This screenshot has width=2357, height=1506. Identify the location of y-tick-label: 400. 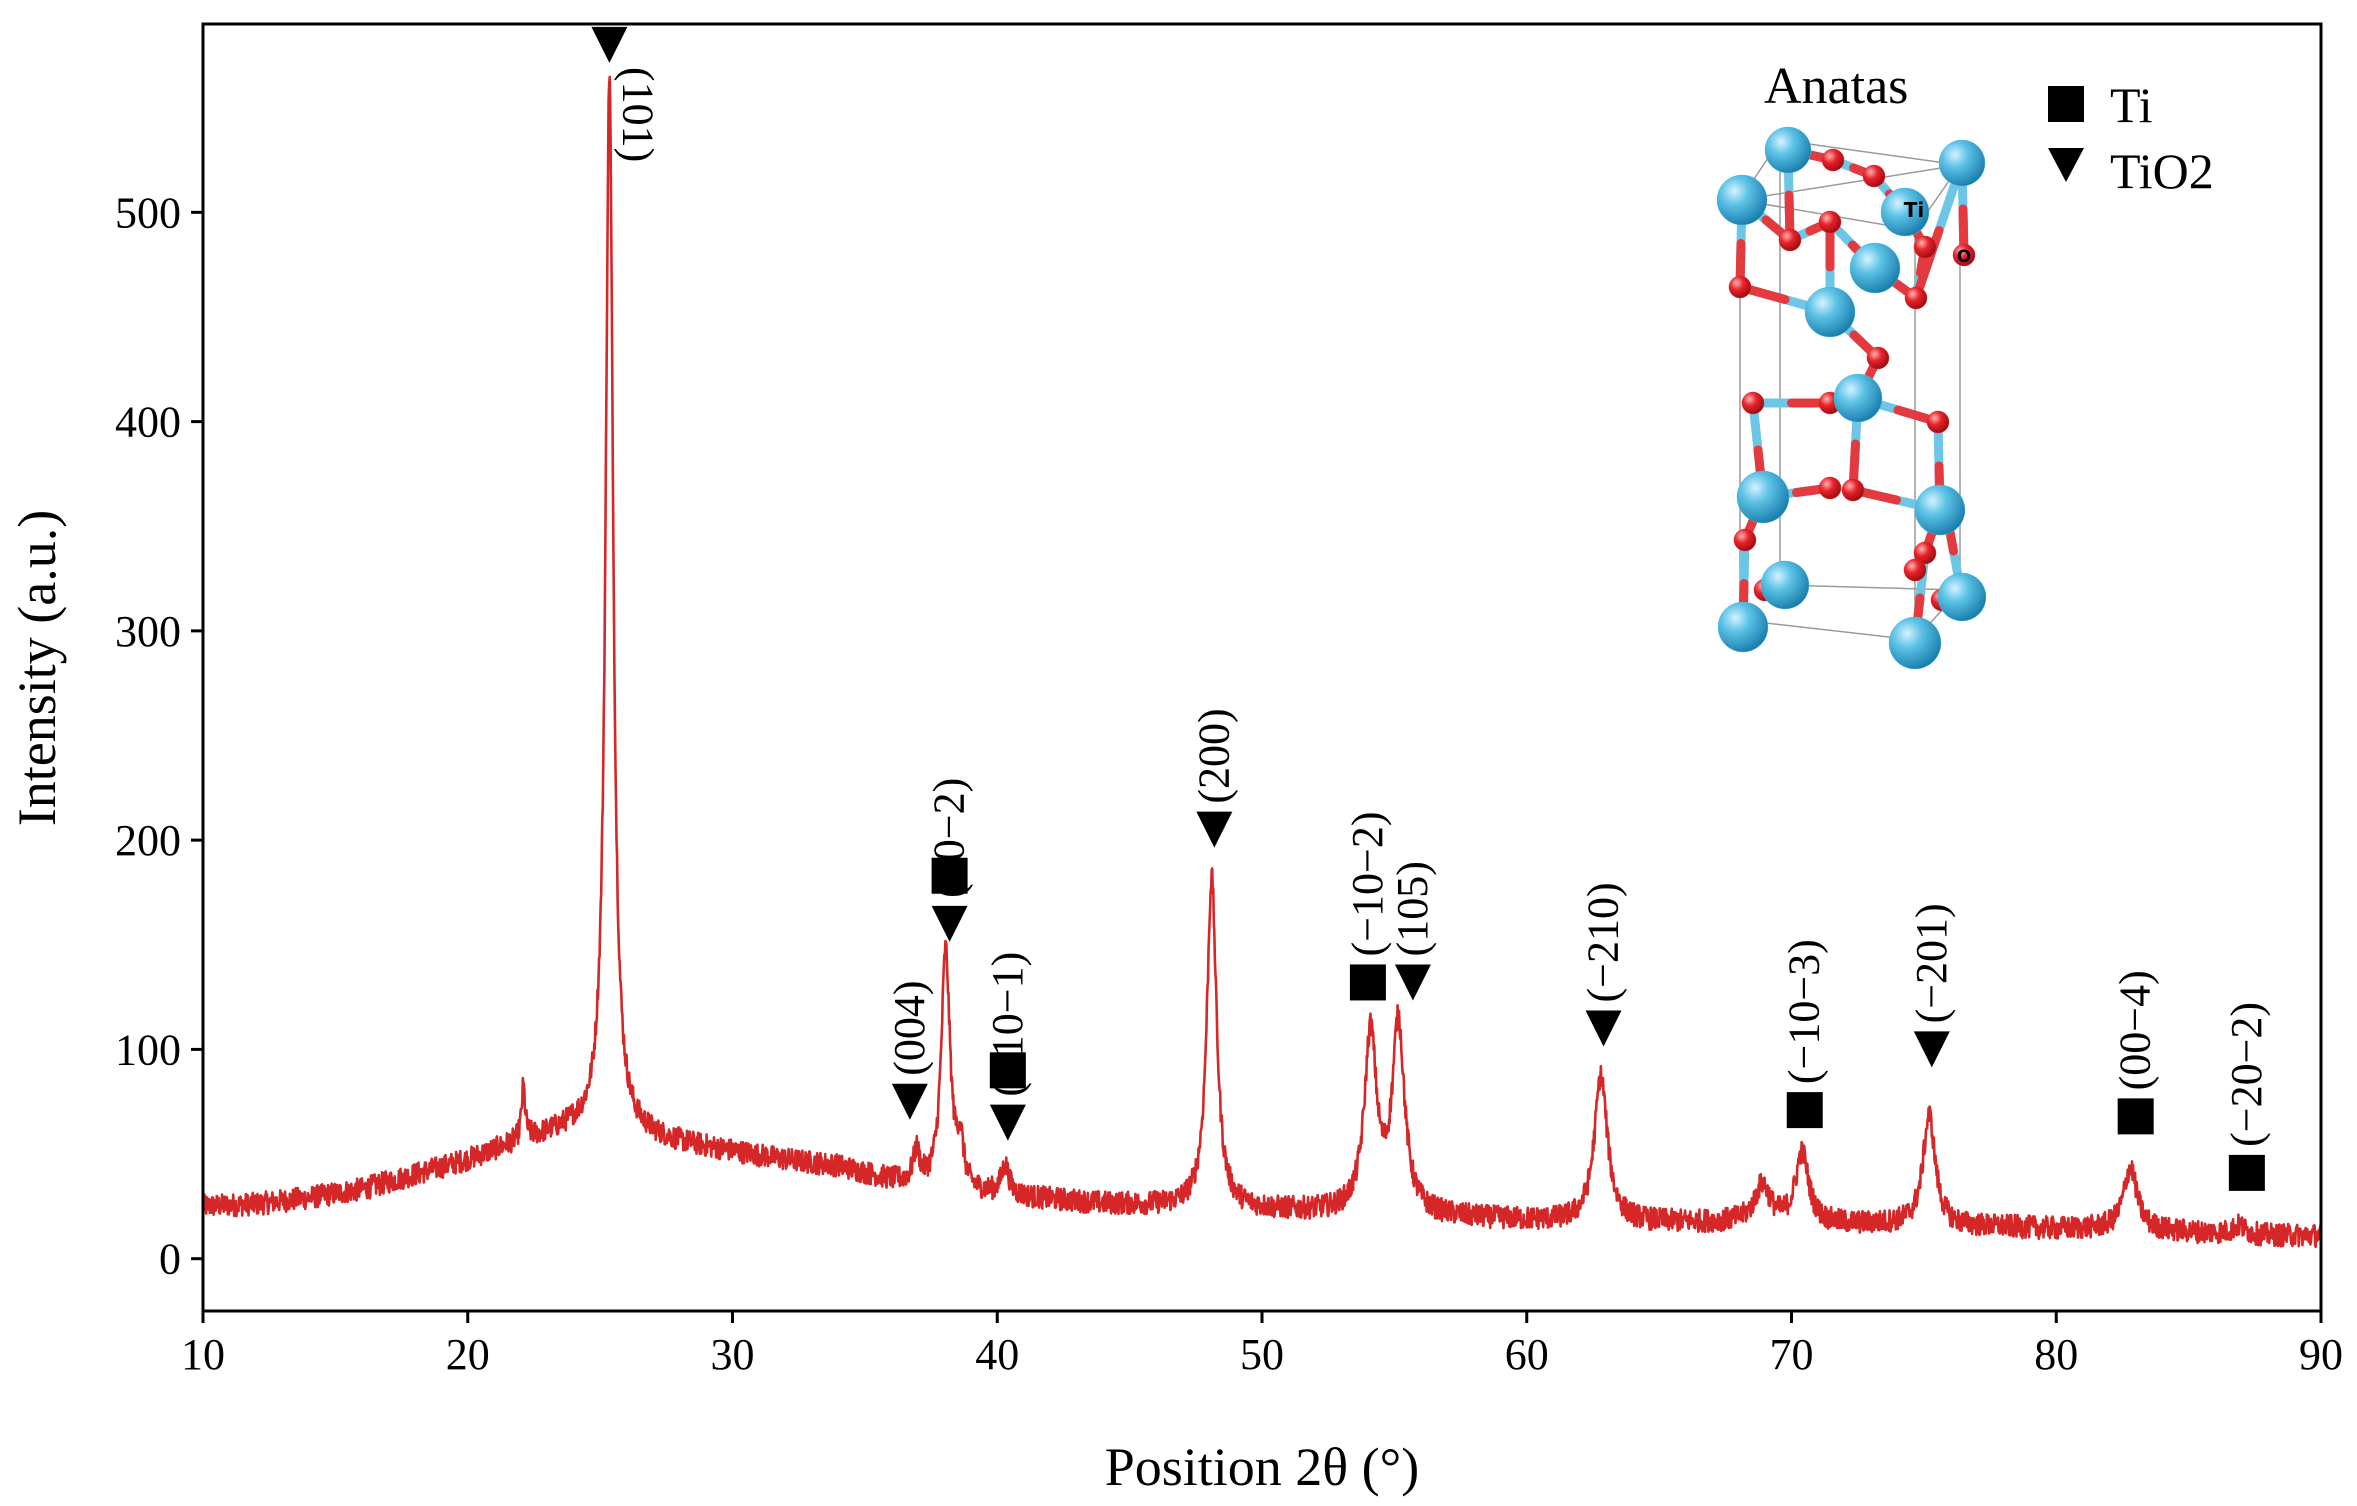
(148, 422).